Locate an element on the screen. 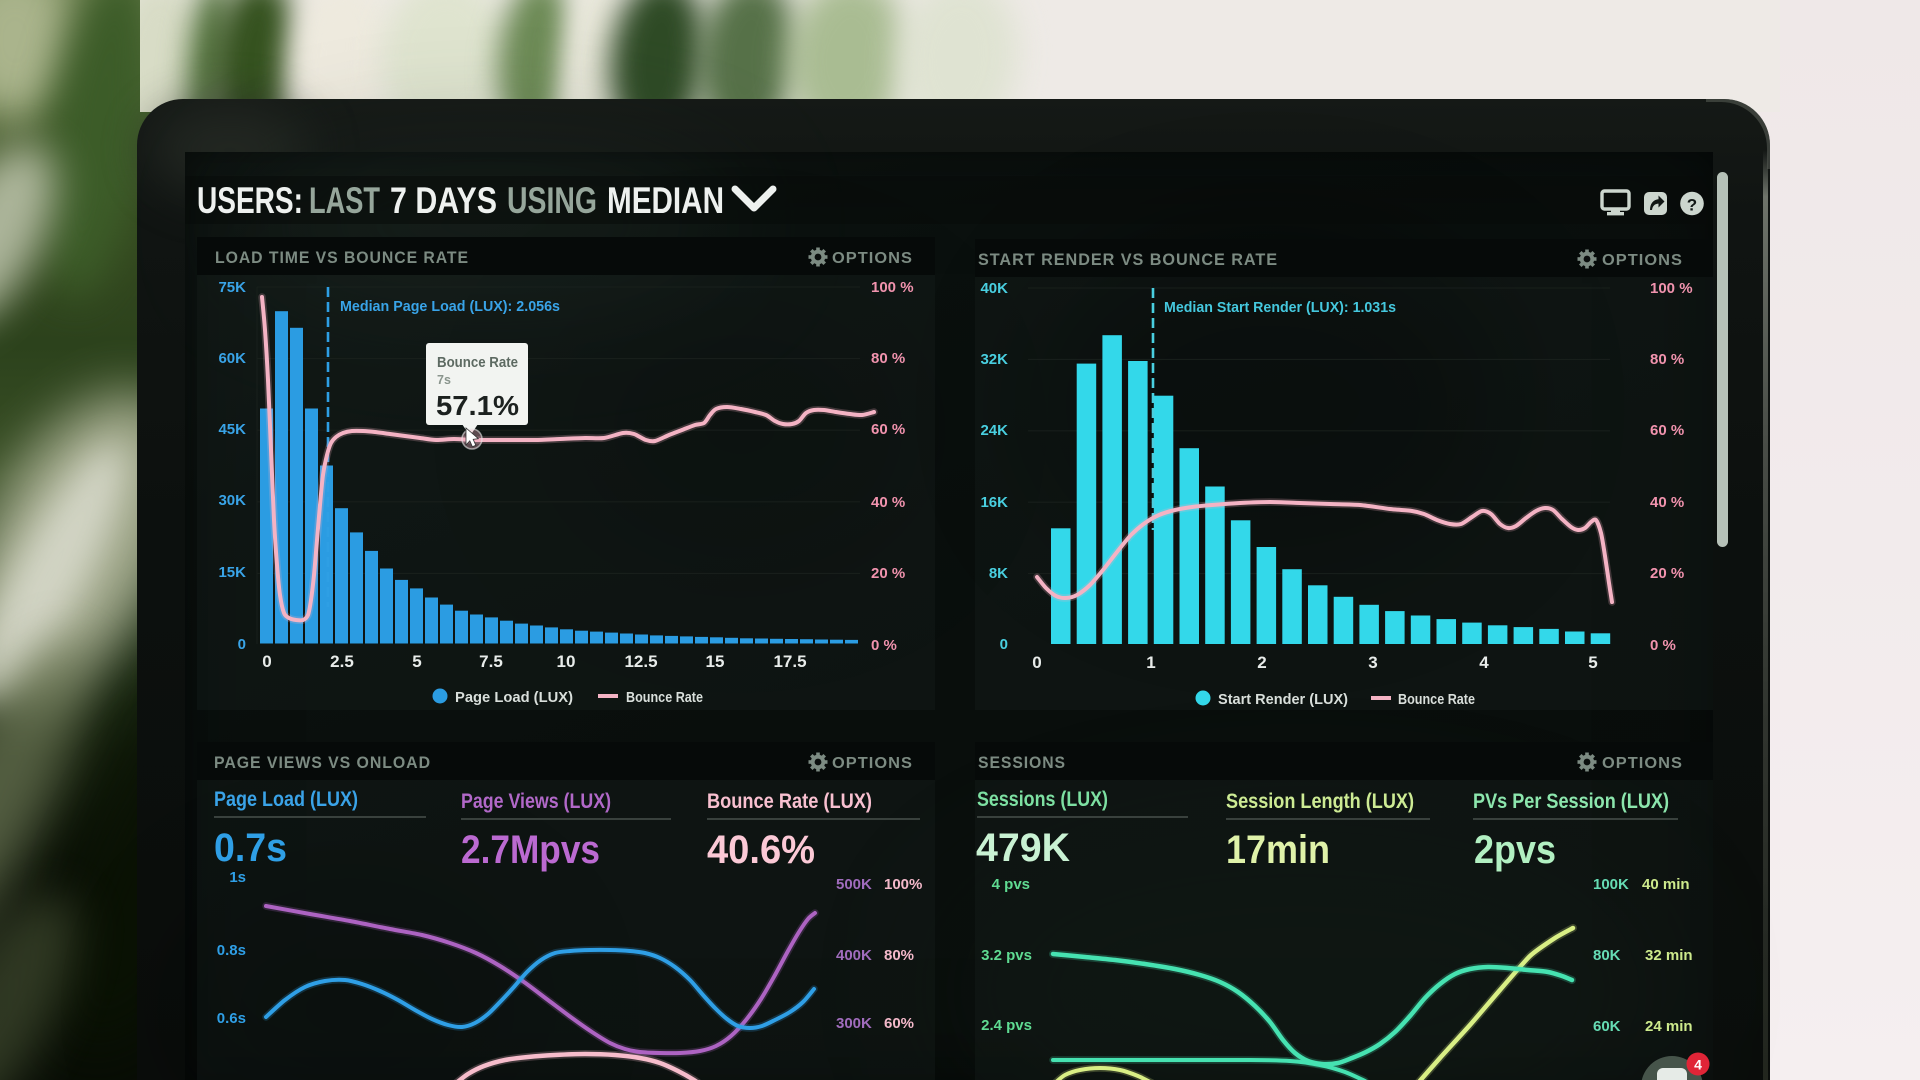 This screenshot has height=1080, width=1920. svg-text: 7s is located at coordinates (444, 380).